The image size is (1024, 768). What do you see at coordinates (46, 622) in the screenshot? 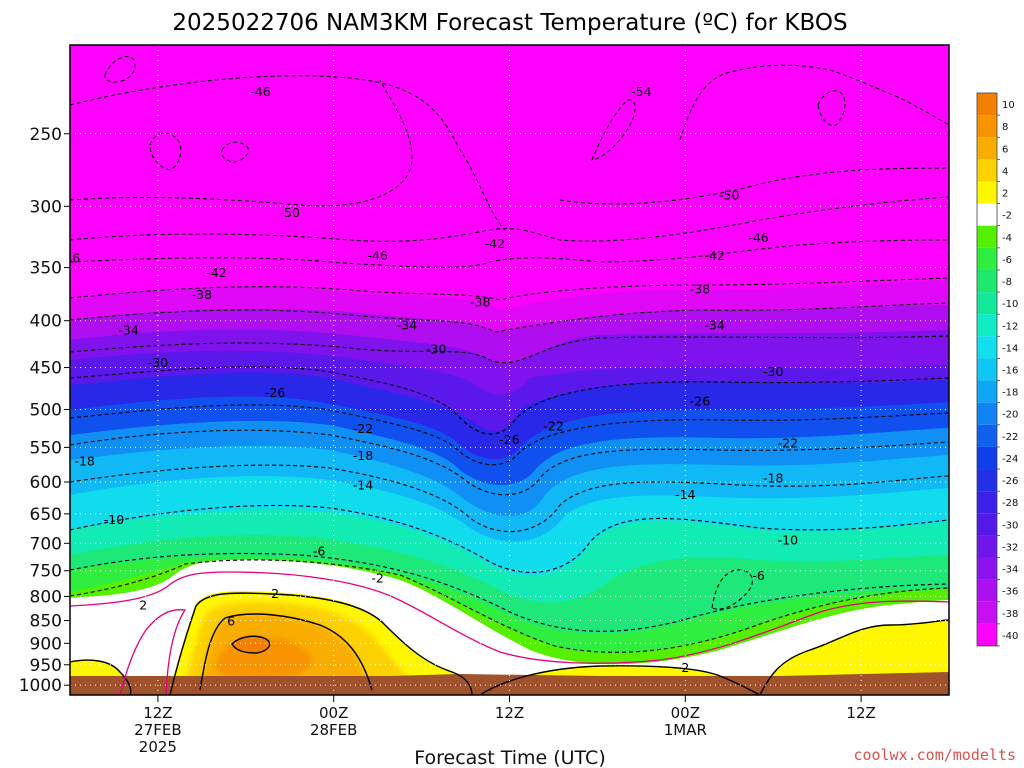
I see `y-tick-label: 850` at bounding box center [46, 622].